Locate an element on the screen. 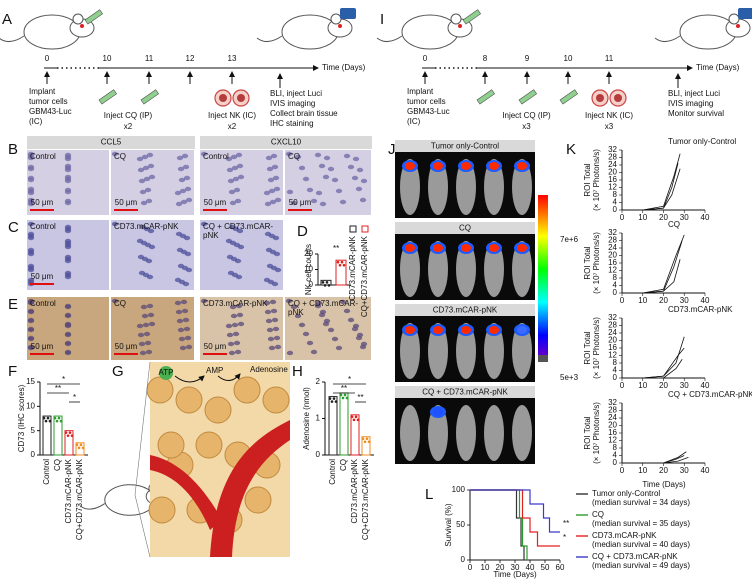  vessel is located at coordinates (250, 488).